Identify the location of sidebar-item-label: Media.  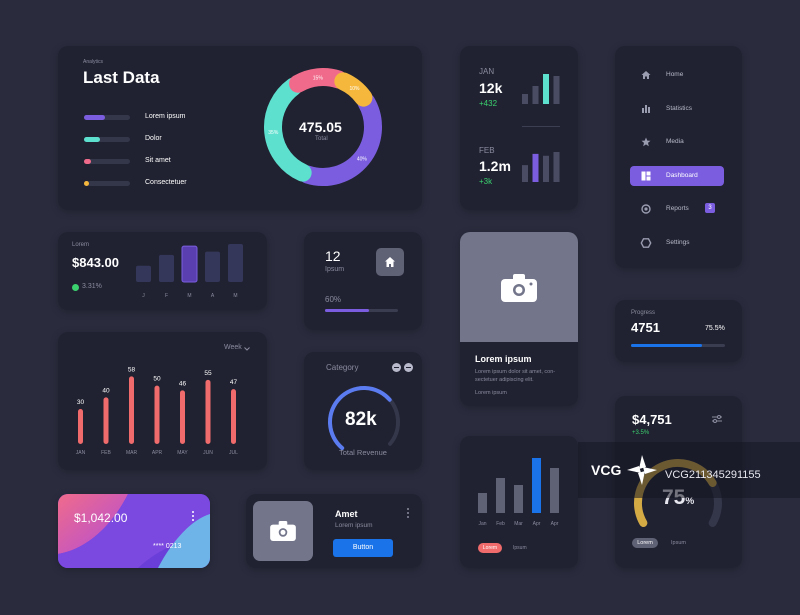
(675, 141).